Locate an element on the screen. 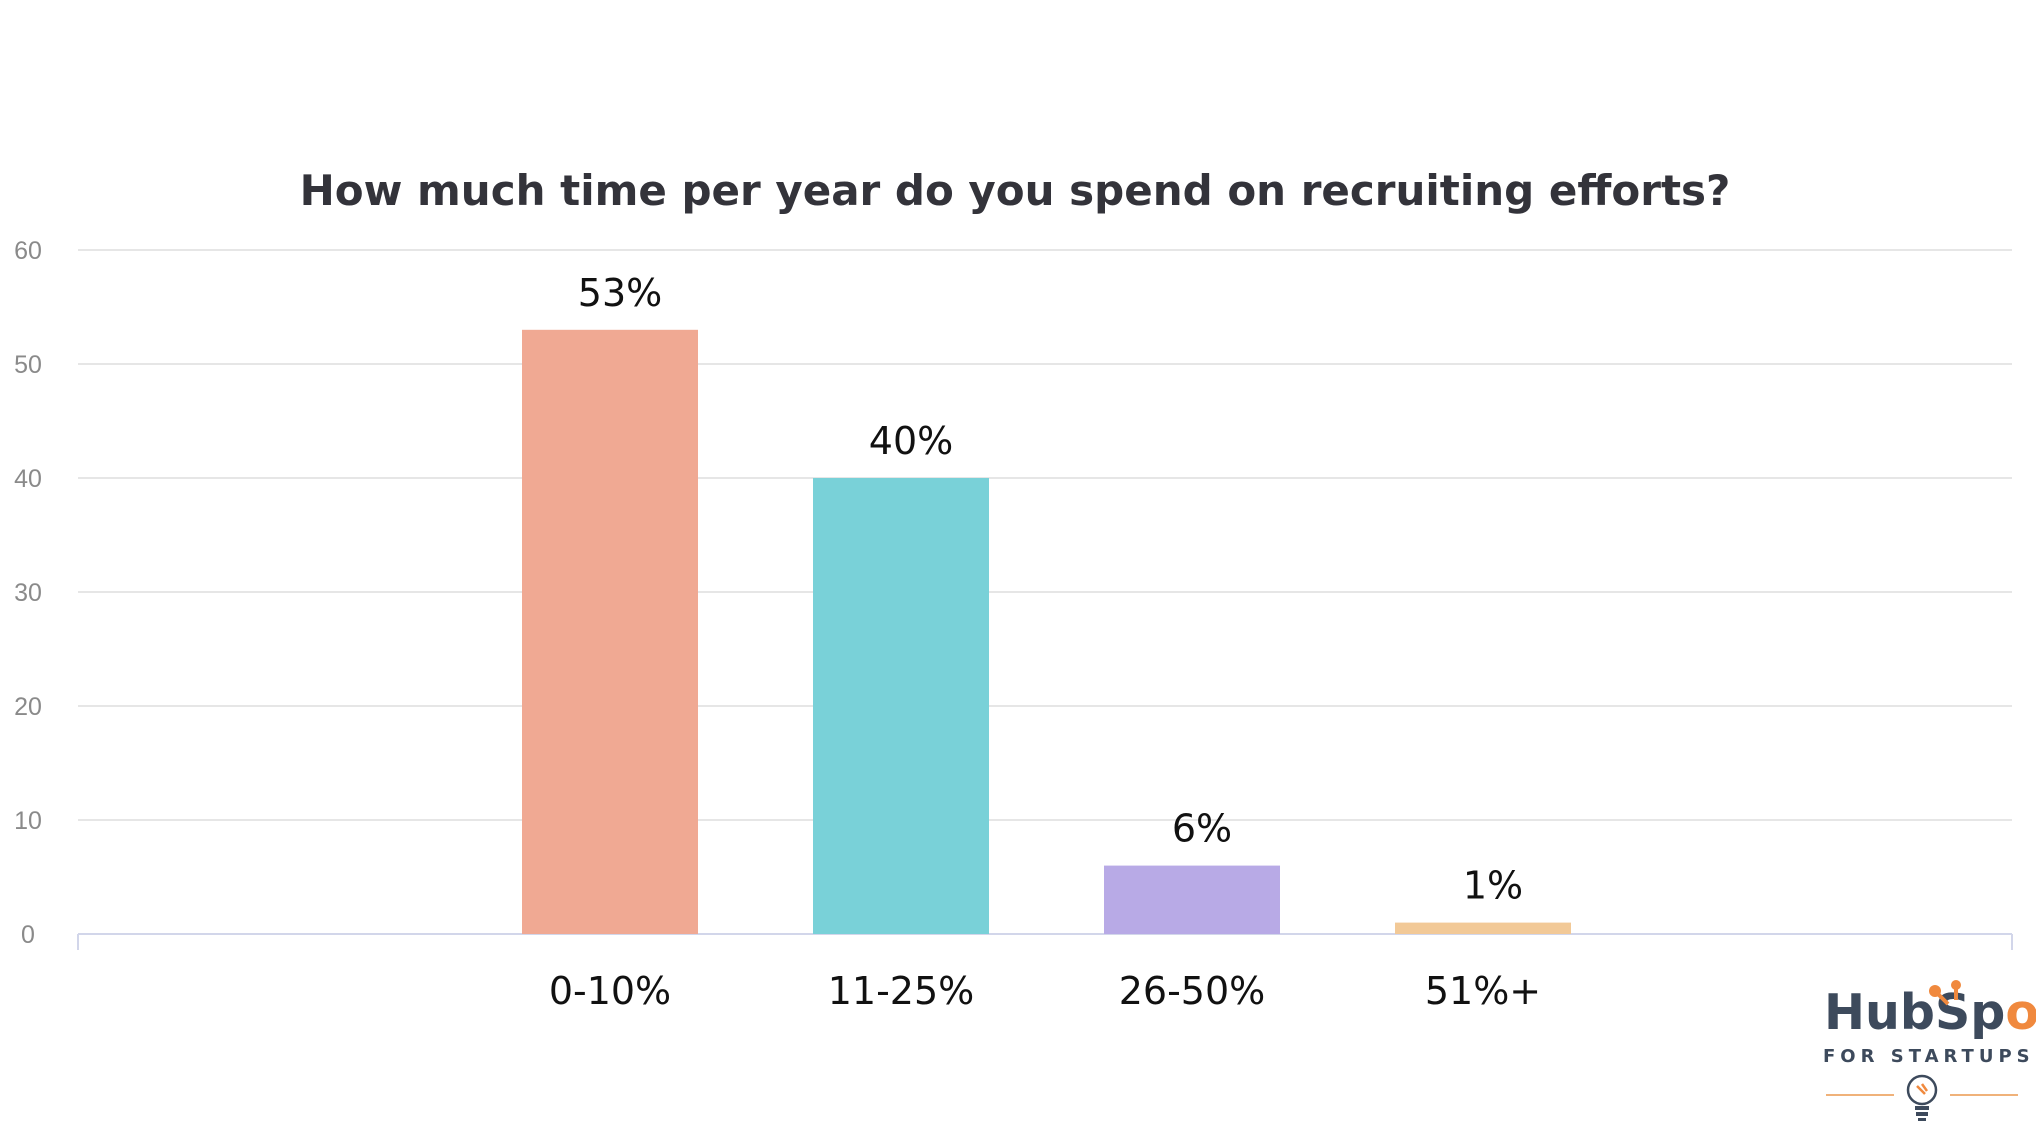 This screenshot has height=1138, width=2036. y-tick-label: 0 is located at coordinates (28, 935).